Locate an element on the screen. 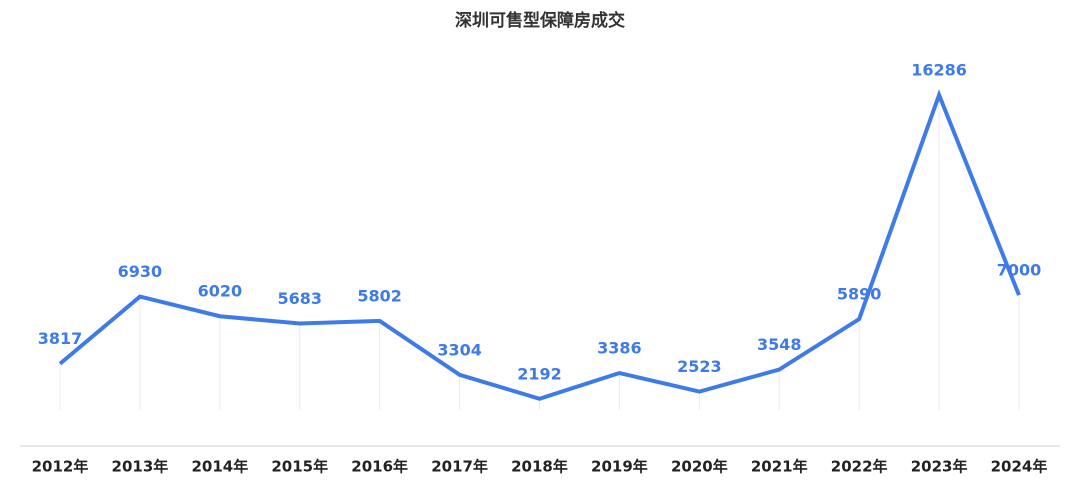  x-tick-label: 2019年 is located at coordinates (619, 467).